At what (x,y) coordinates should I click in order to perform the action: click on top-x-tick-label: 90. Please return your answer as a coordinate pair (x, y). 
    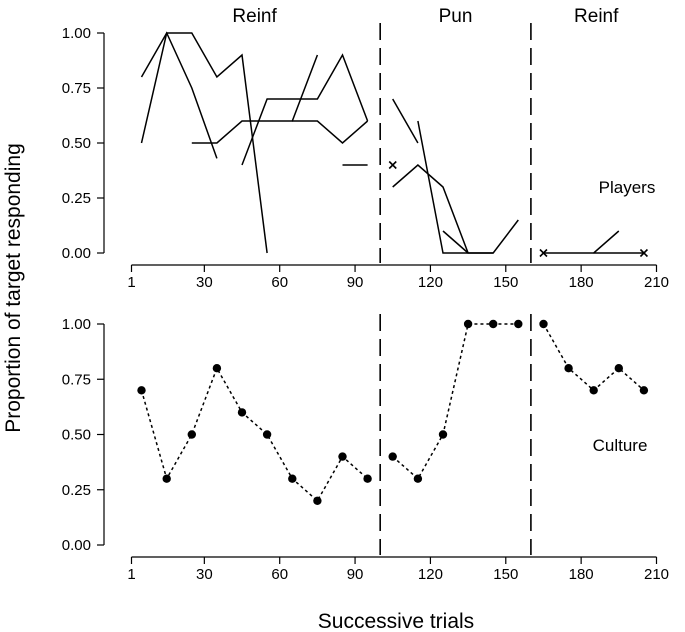
    Looking at the image, I should click on (355, 282).